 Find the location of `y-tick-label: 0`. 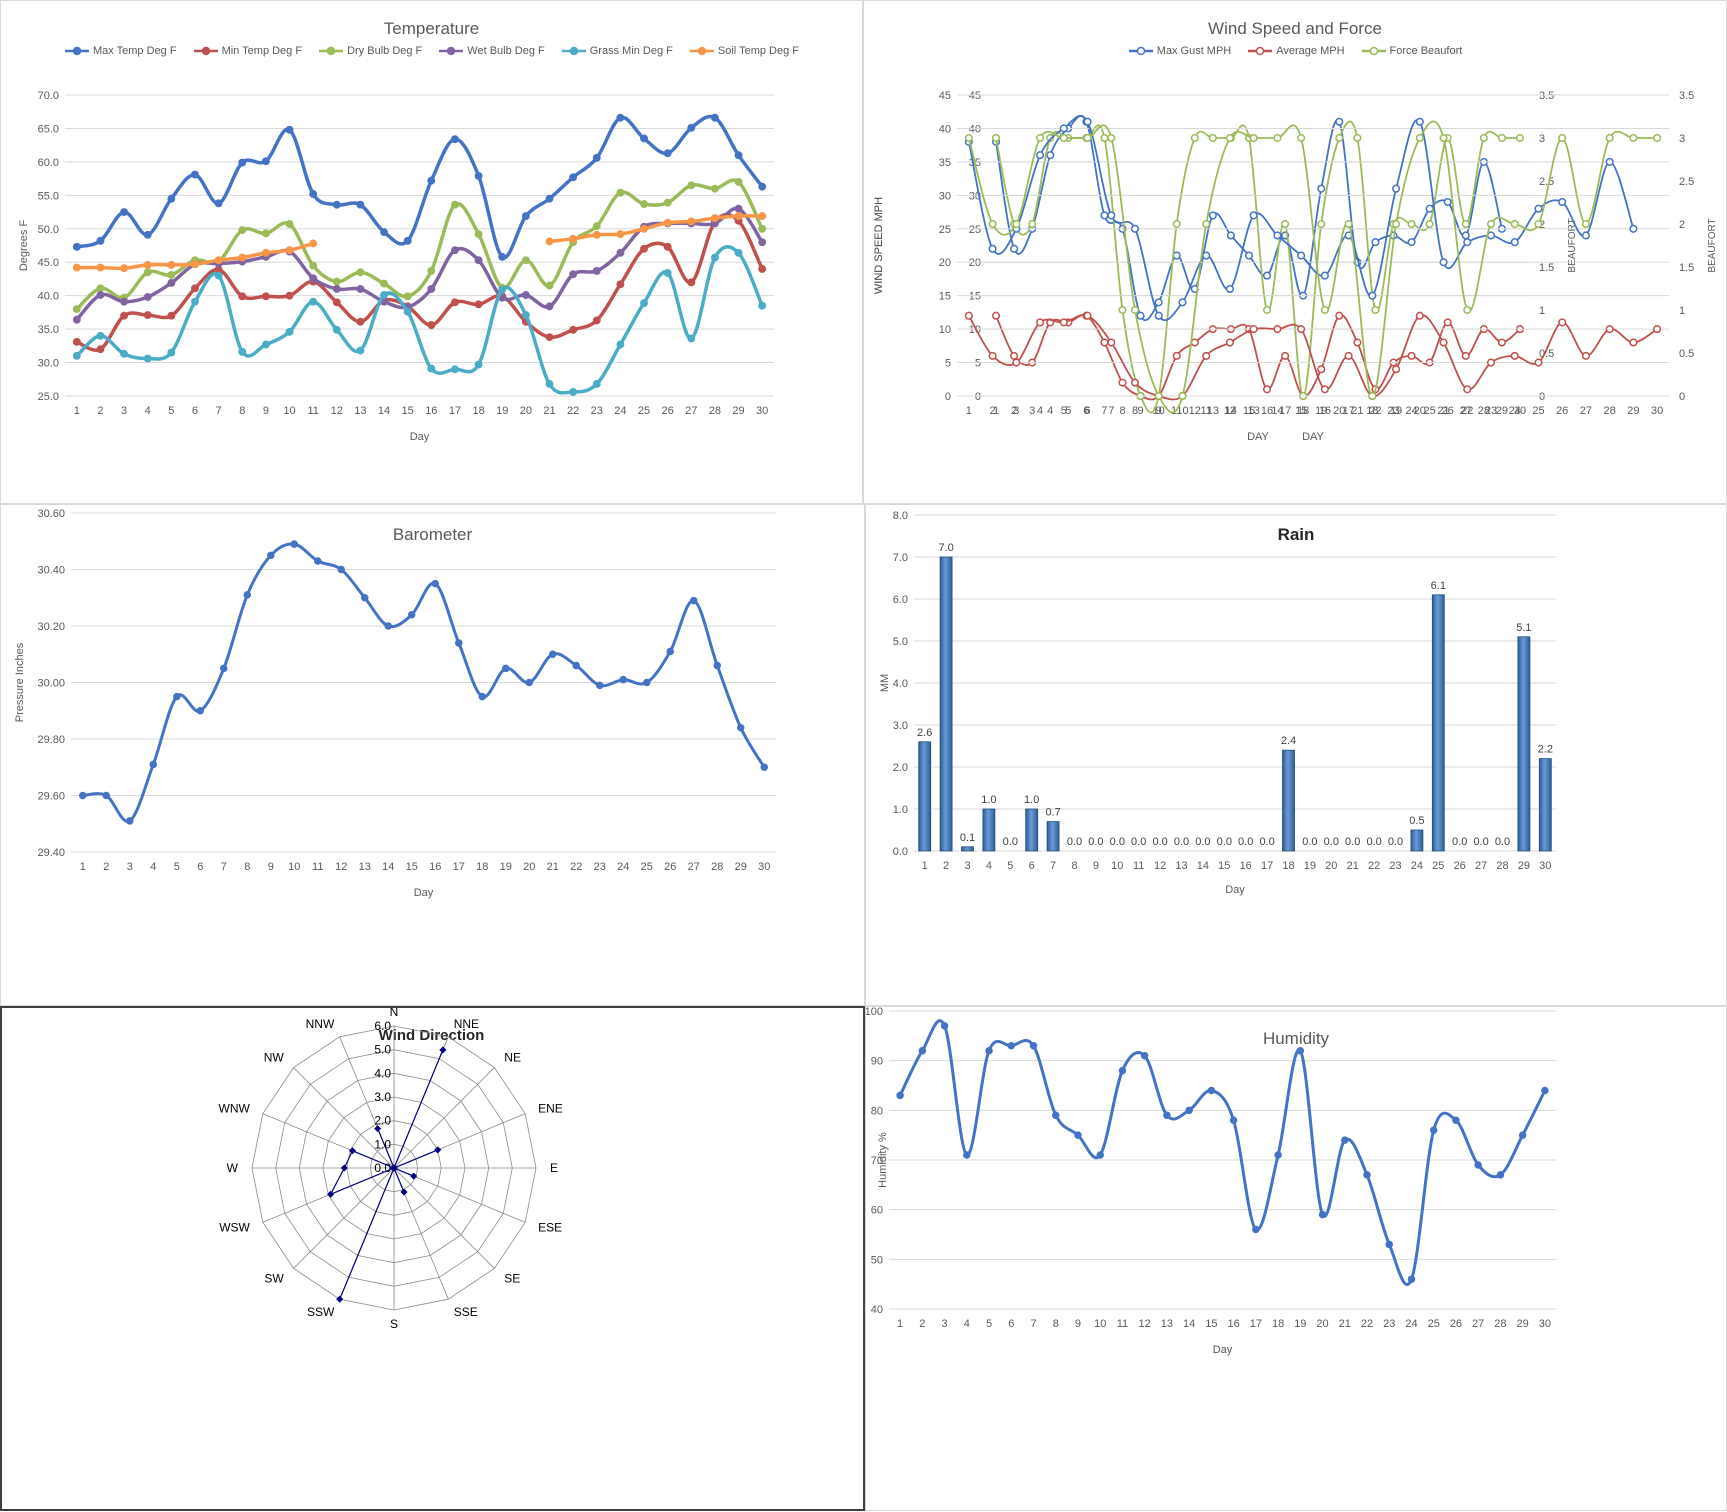

y-tick-label: 0 is located at coordinates (978, 397).